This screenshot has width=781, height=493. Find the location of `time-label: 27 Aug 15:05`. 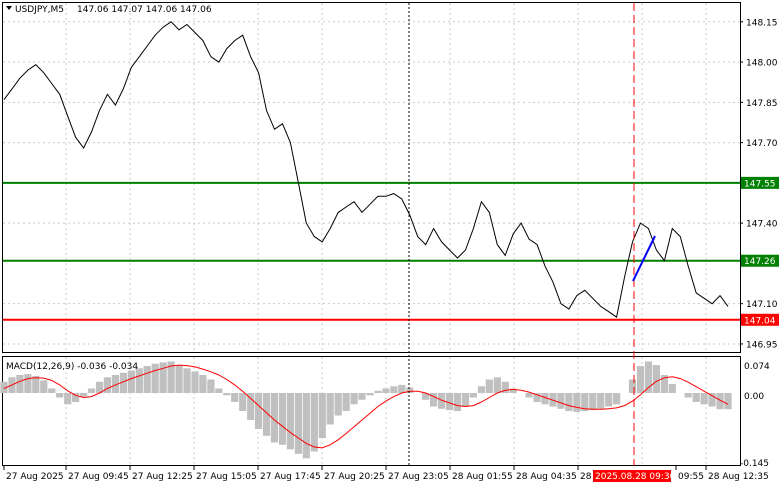

time-label: 27 Aug 15:05 is located at coordinates (226, 477).